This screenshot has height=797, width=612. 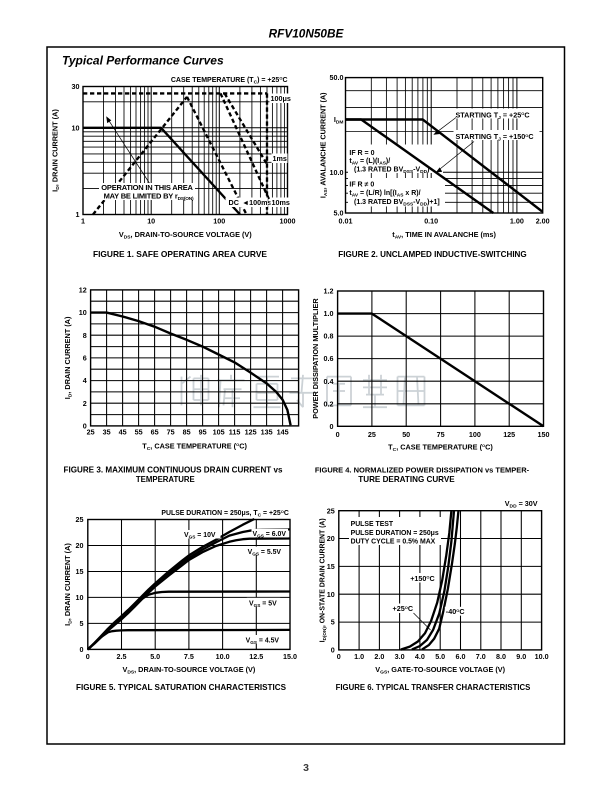 What do you see at coordinates (85, 358) in the screenshot?
I see `svg-text: 6` at bounding box center [85, 358].